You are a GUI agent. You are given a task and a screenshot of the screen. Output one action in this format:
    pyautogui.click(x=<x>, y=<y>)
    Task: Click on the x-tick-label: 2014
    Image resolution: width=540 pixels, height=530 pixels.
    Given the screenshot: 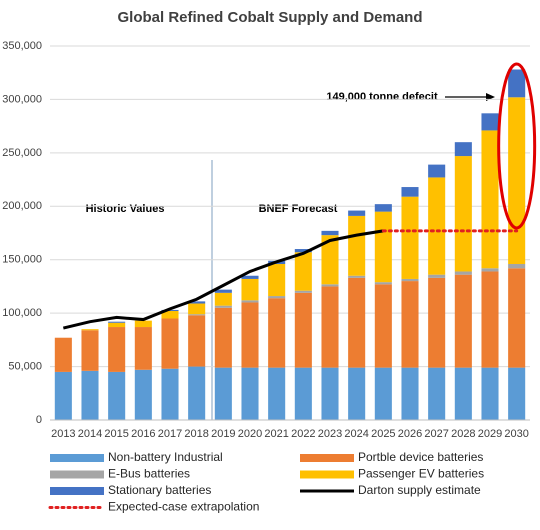 What is the action you would take?
    pyautogui.click(x=90, y=434)
    